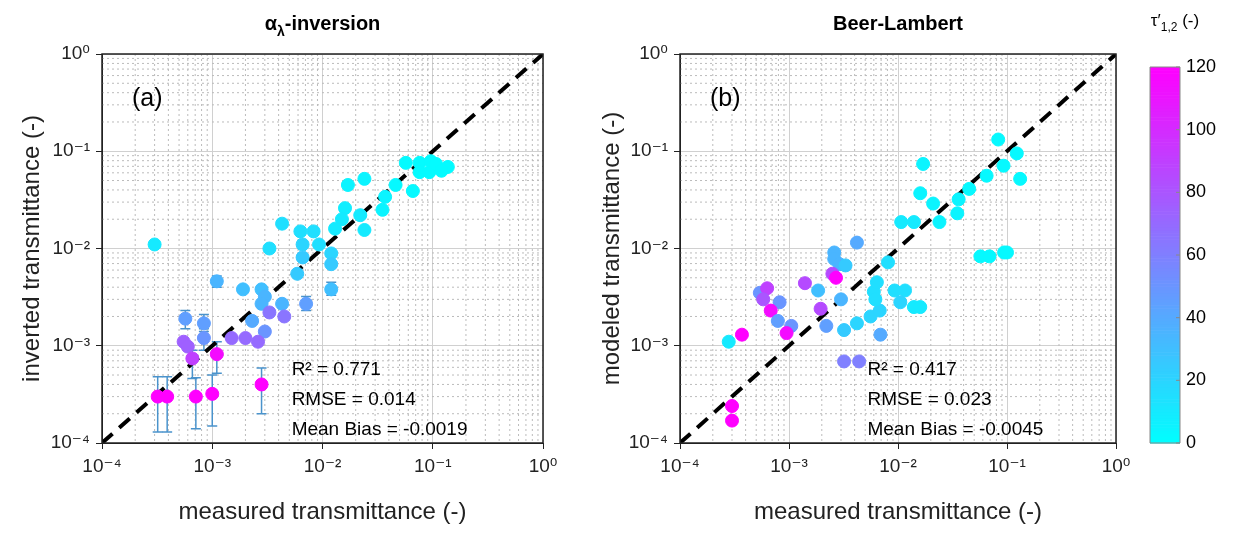 Image resolution: width=1248 pixels, height=537 pixels. I want to click on color-bar-label: 60, so click(1196, 253).